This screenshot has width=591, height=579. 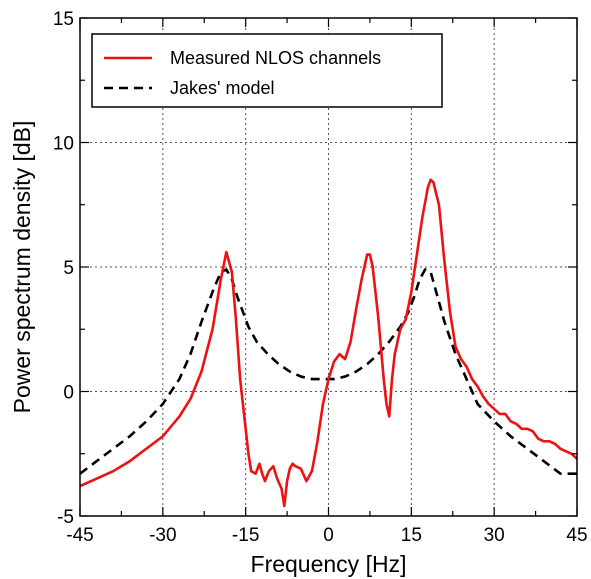 What do you see at coordinates (65, 517) in the screenshot?
I see `y-tick-label: -5` at bounding box center [65, 517].